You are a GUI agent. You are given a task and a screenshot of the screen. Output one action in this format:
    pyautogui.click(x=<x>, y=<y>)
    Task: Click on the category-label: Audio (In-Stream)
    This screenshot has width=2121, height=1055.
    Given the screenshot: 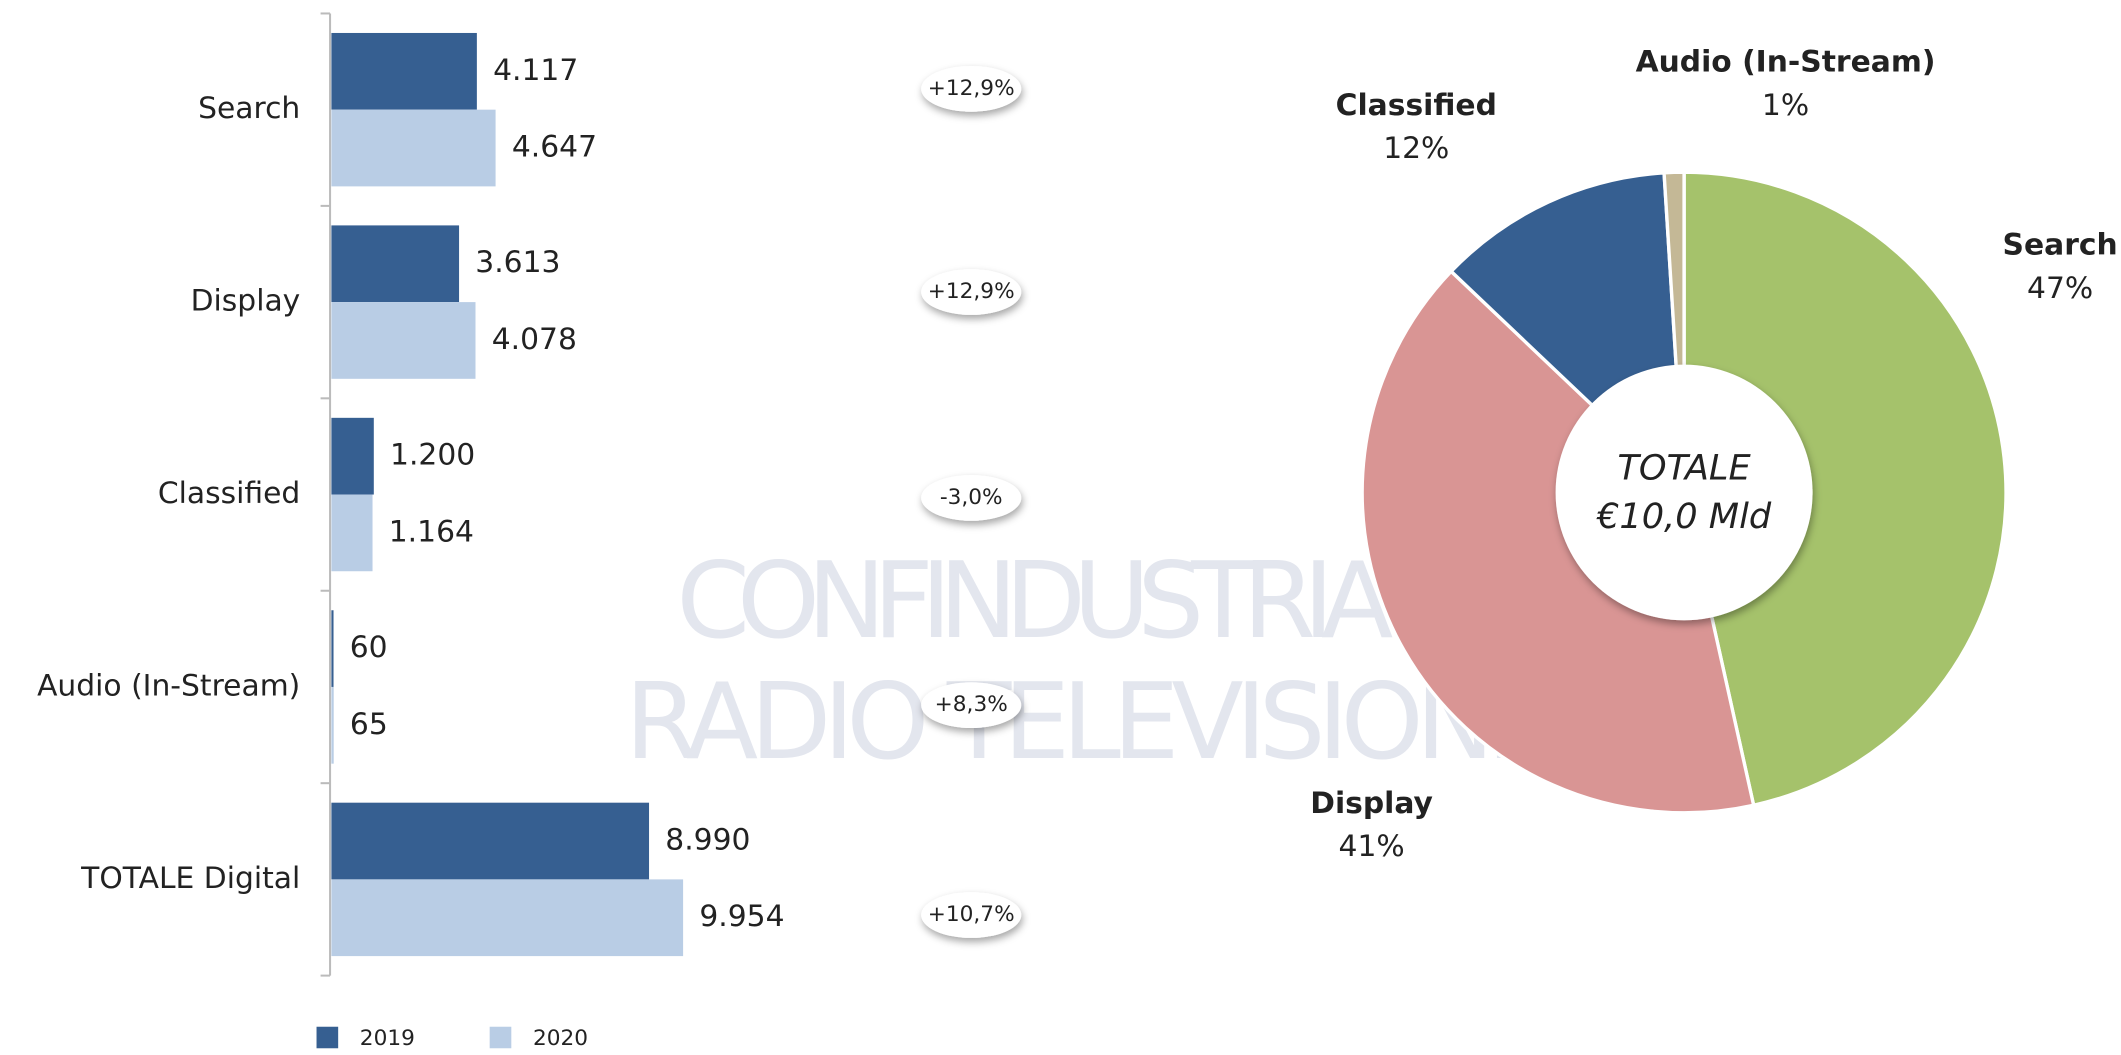 What is the action you would take?
    pyautogui.click(x=168, y=685)
    